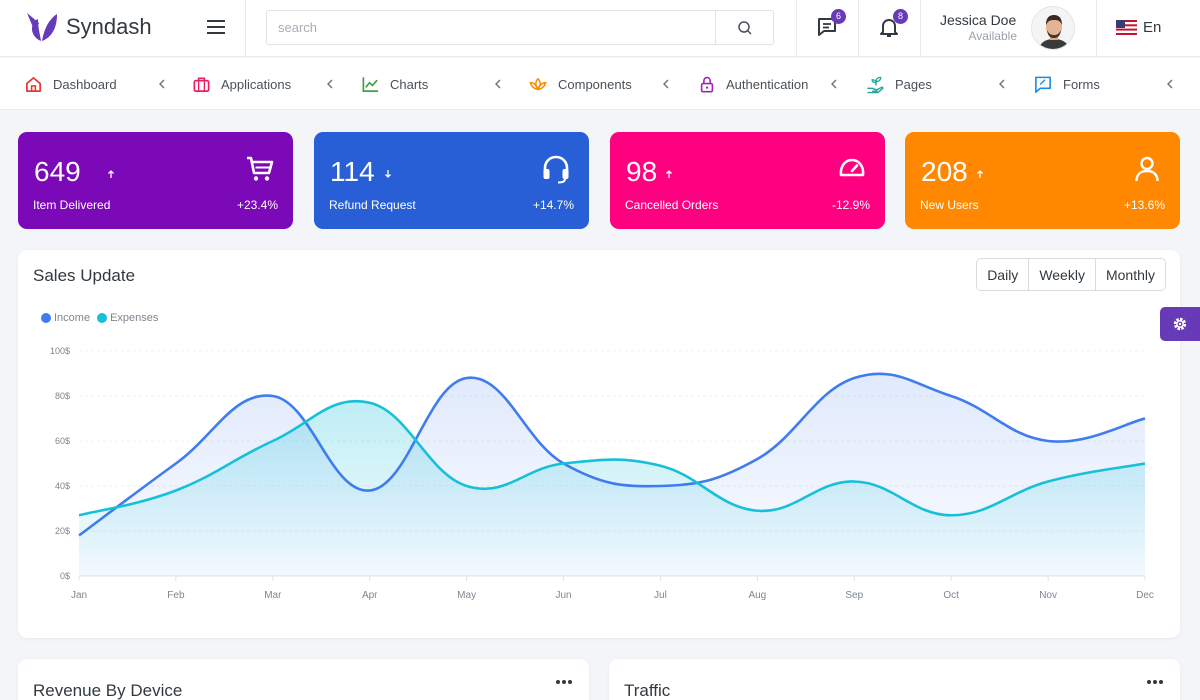  Describe the element at coordinates (898, 84) in the screenshot. I see `nav-item-pages: Pages` at that location.